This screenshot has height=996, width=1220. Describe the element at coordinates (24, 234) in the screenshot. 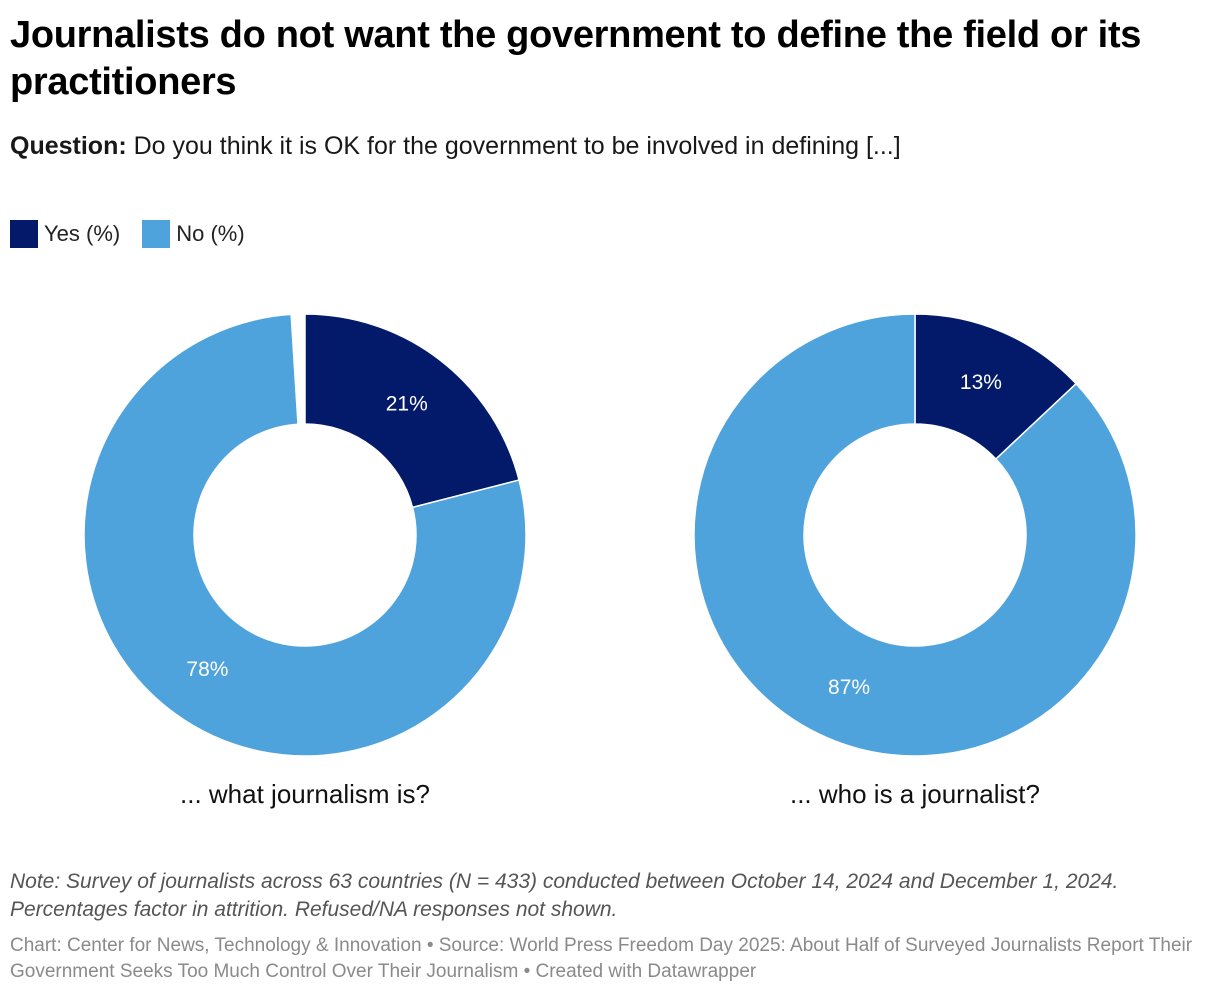

I see `legend-swatch-yes` at that location.